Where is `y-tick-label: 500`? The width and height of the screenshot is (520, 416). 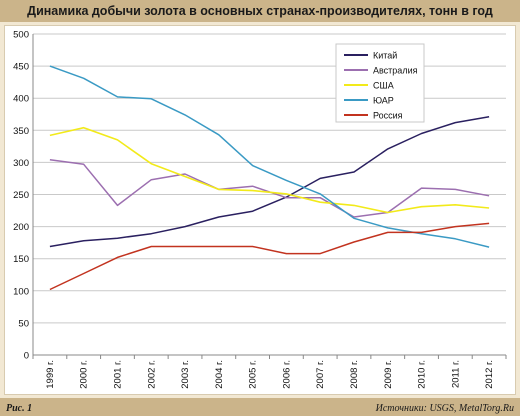
y-tick-label: 500 is located at coordinates (21, 35).